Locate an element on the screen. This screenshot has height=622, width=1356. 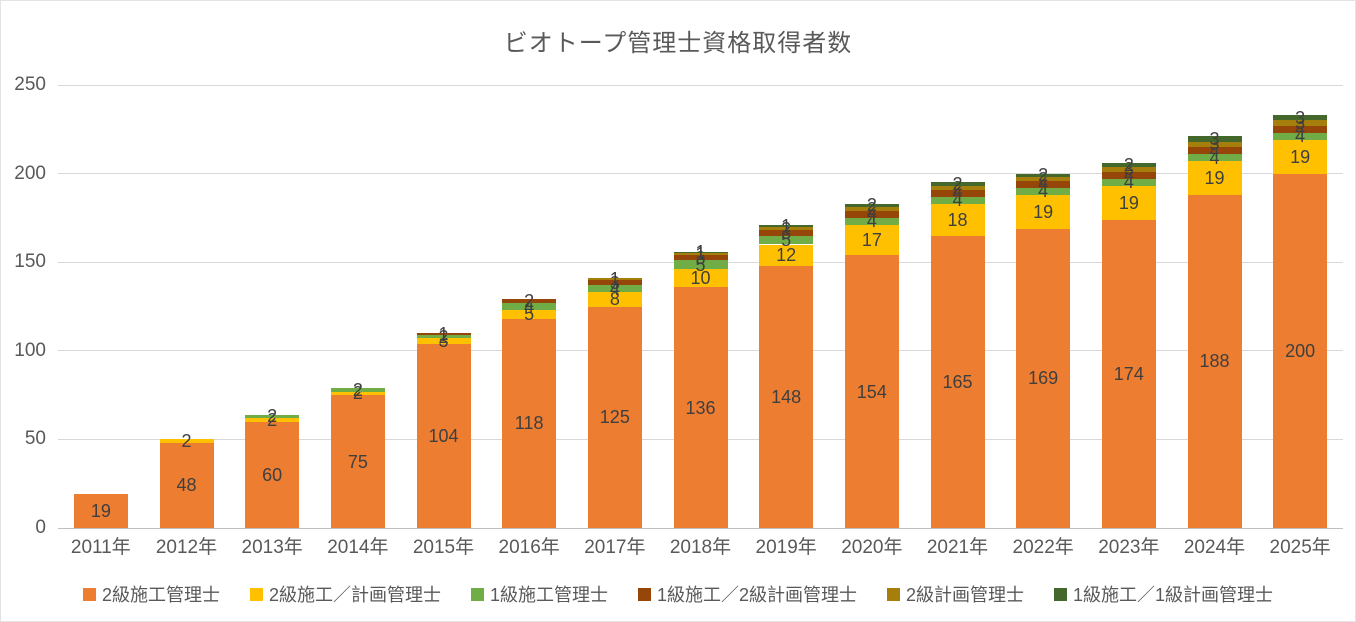
bar-segment-2018年-series4 is located at coordinates (700, 258).